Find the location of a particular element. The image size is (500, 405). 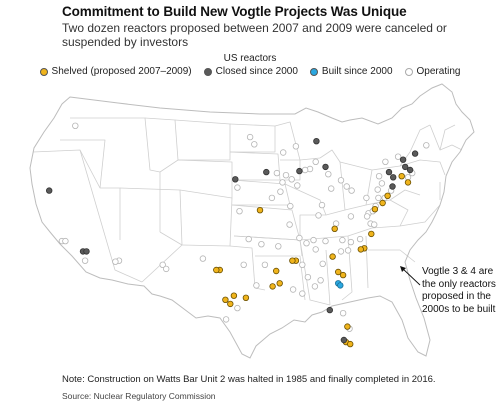

legend-label-closed: Closed since 2000 is located at coordinates (256, 71).